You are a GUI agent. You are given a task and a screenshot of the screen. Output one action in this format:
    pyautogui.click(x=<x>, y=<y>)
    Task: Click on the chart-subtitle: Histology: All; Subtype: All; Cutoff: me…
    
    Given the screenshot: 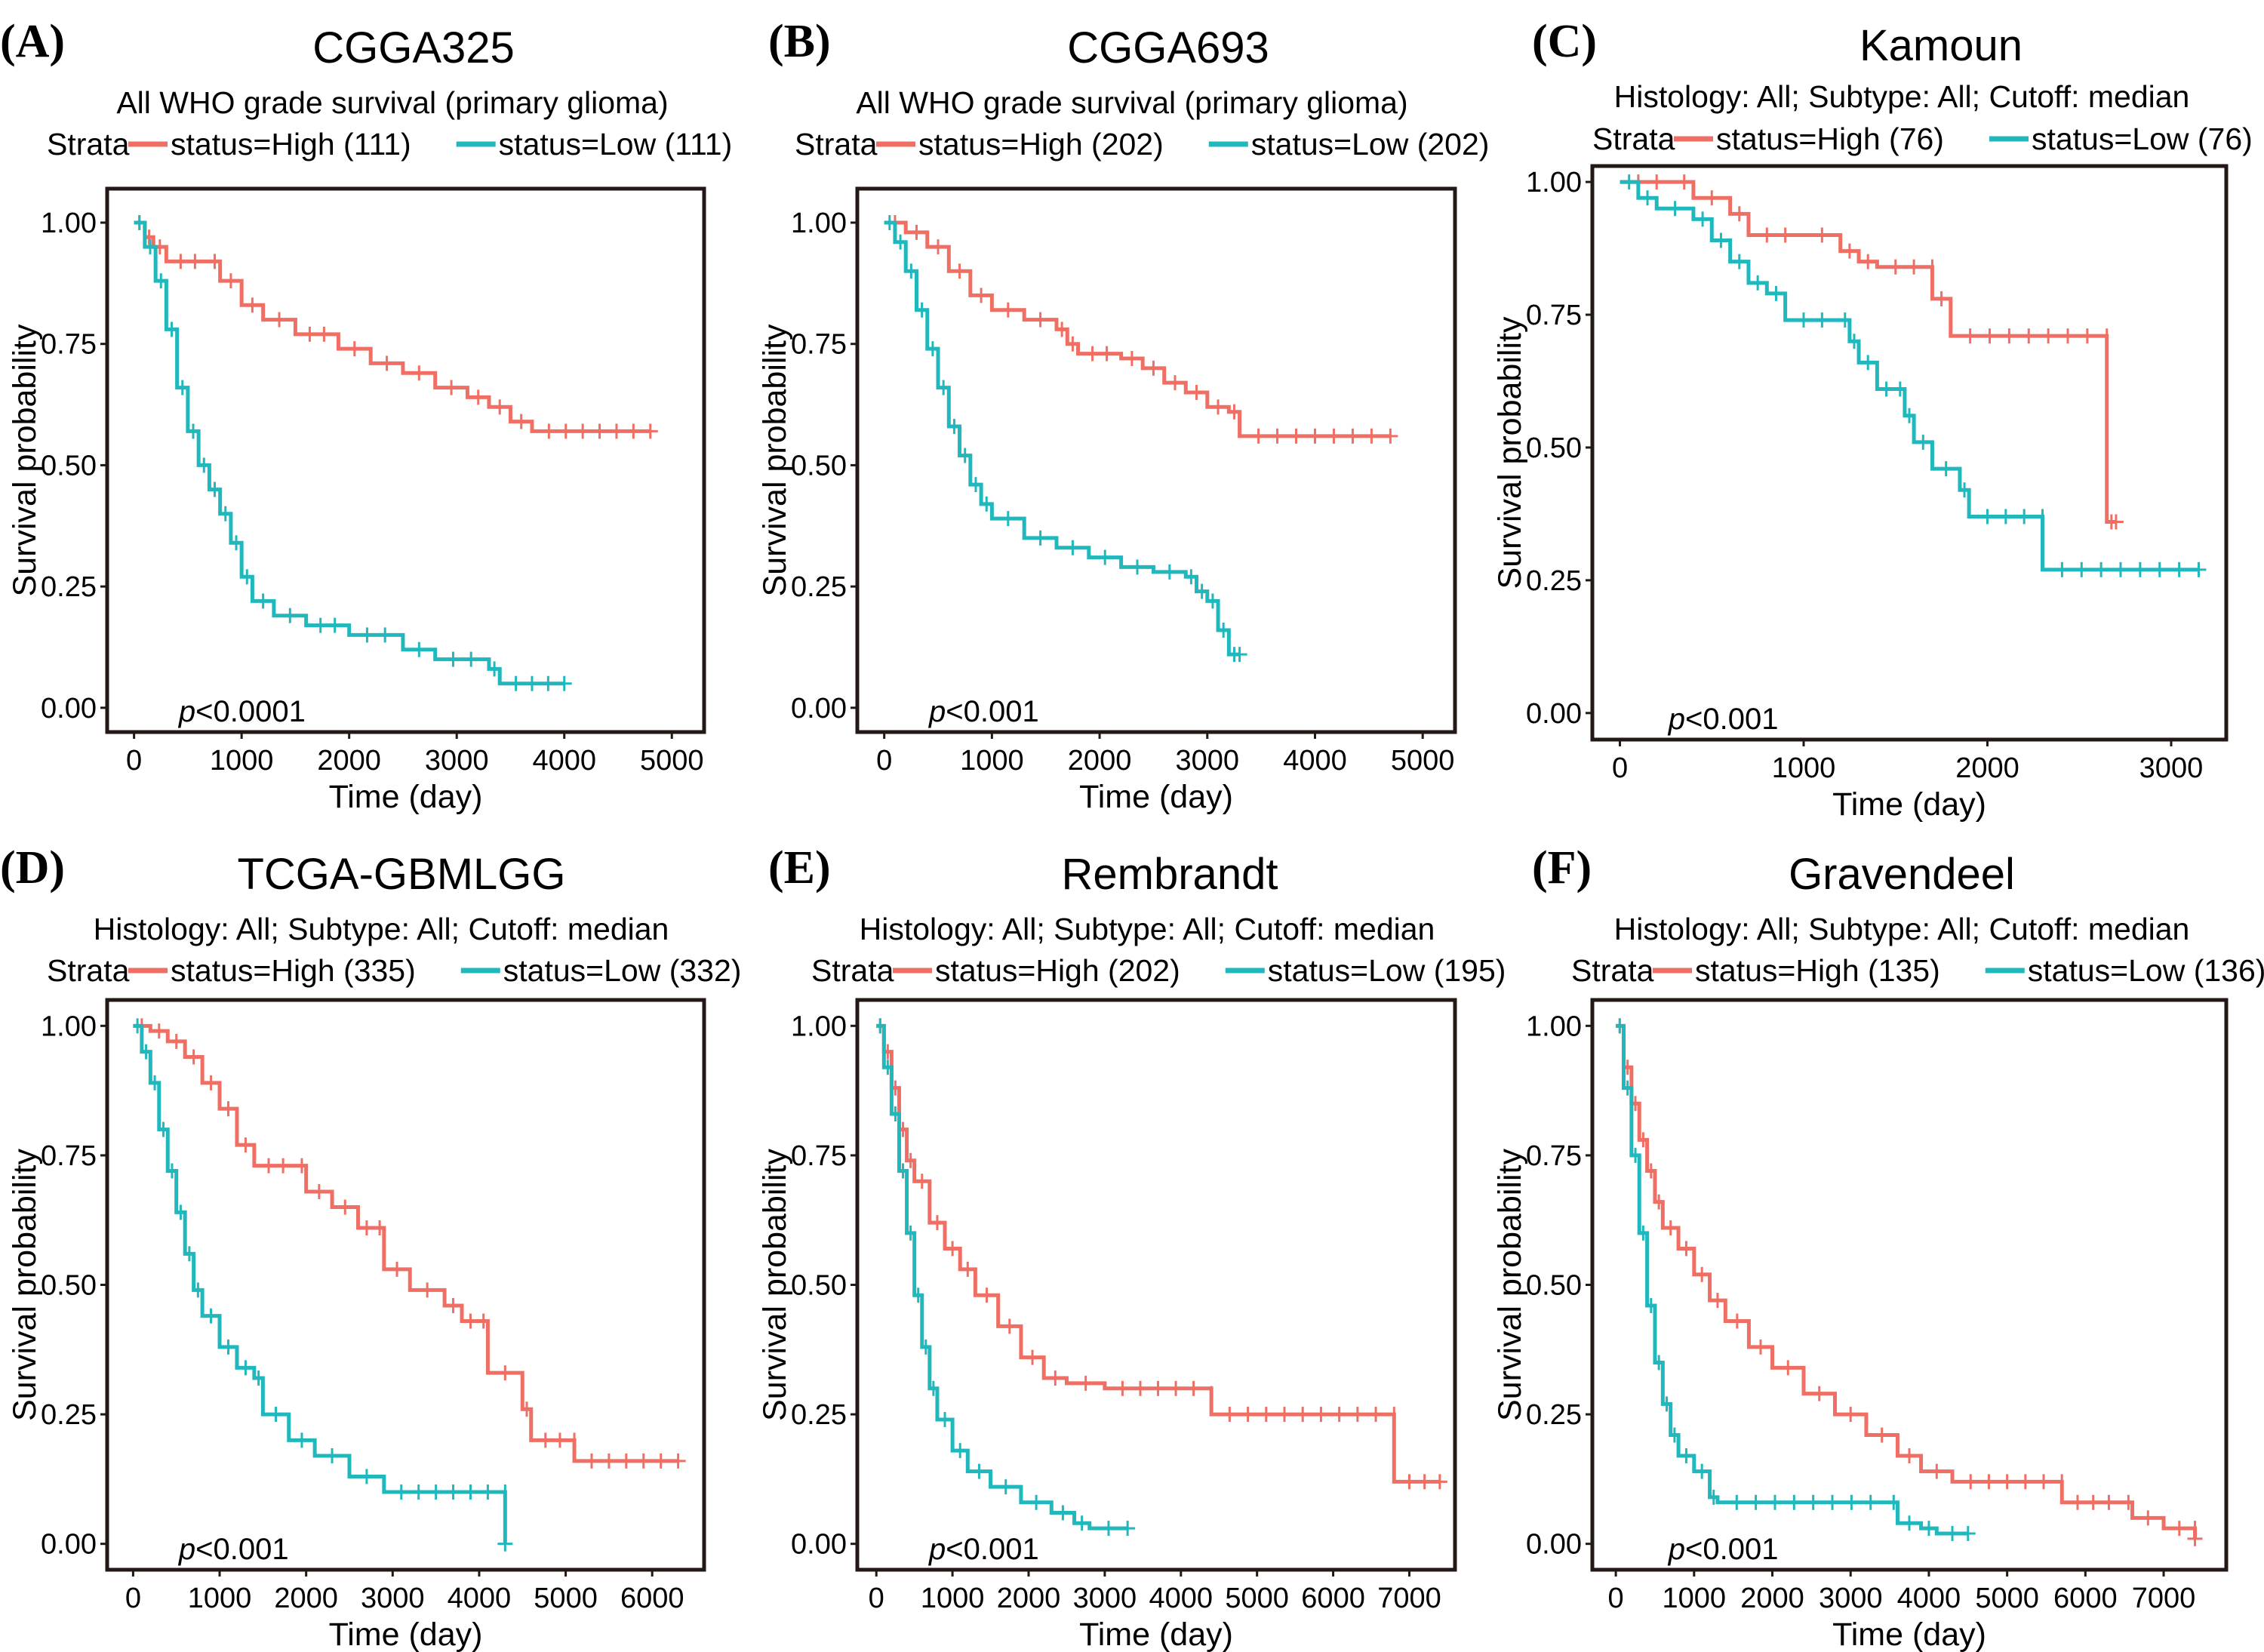 What is the action you would take?
    pyautogui.click(x=1148, y=929)
    